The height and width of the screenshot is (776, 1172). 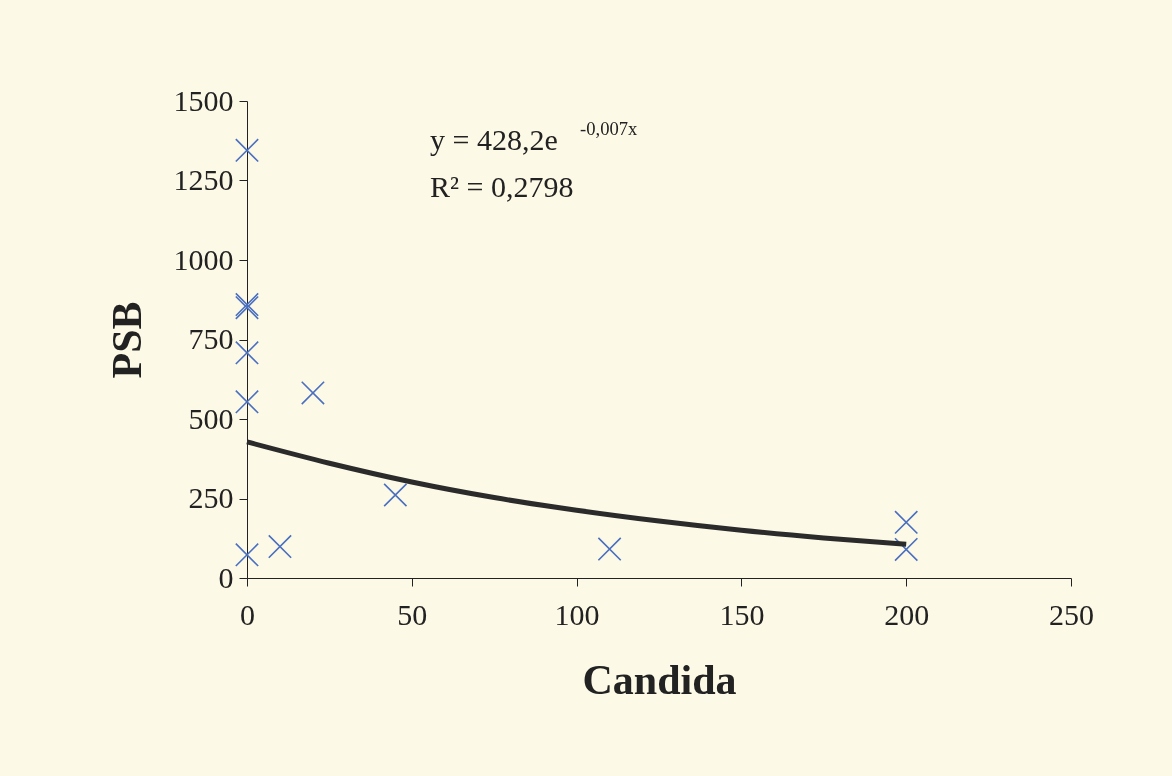 I want to click on x-tick-label: 150, so click(x=742, y=614).